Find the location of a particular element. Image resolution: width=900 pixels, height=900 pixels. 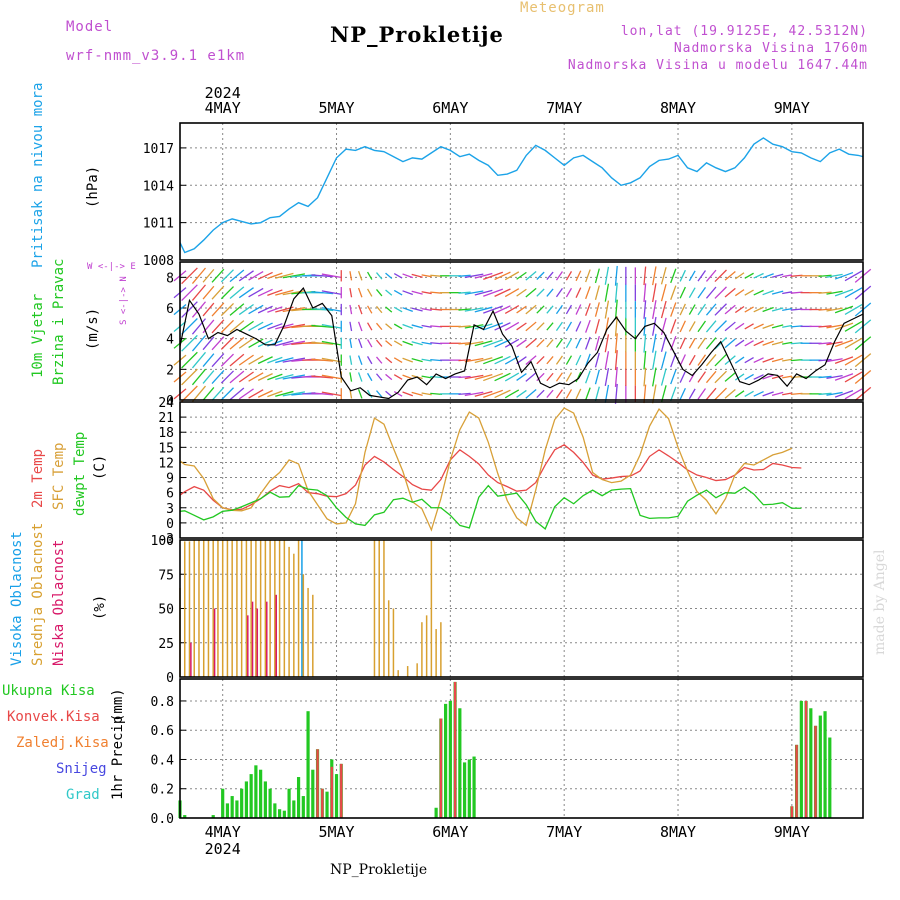

panel-frame is located at coordinates (521, 191).